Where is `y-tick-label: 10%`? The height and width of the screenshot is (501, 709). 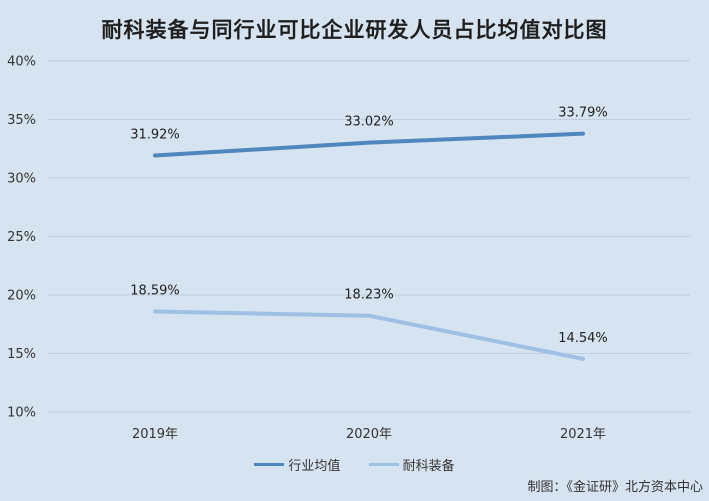
y-tick-label: 10% is located at coordinates (21, 413).